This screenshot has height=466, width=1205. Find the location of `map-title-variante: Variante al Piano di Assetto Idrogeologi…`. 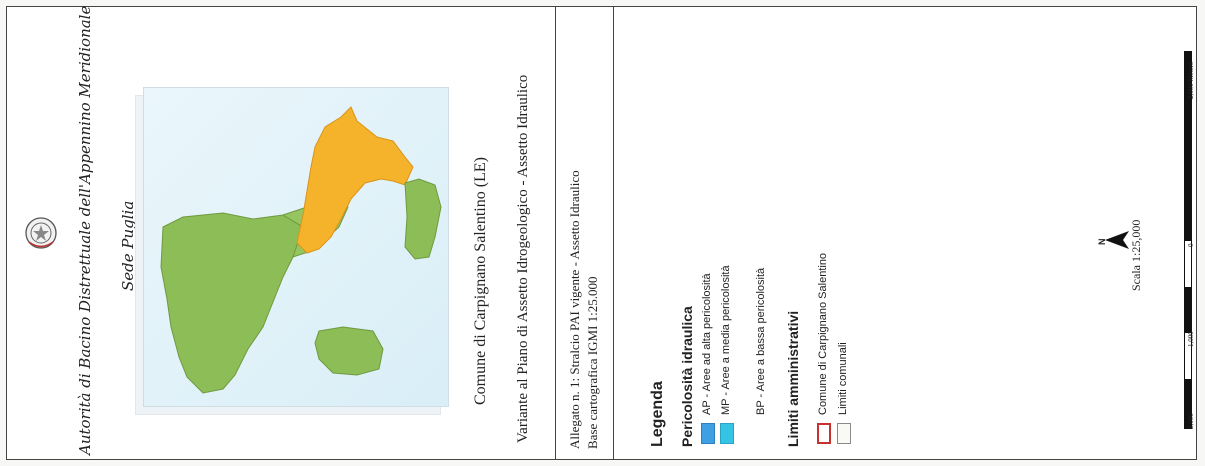

map-title-variante: Variante al Piano di Assetto Idrogeologi… is located at coordinates (523, 258).